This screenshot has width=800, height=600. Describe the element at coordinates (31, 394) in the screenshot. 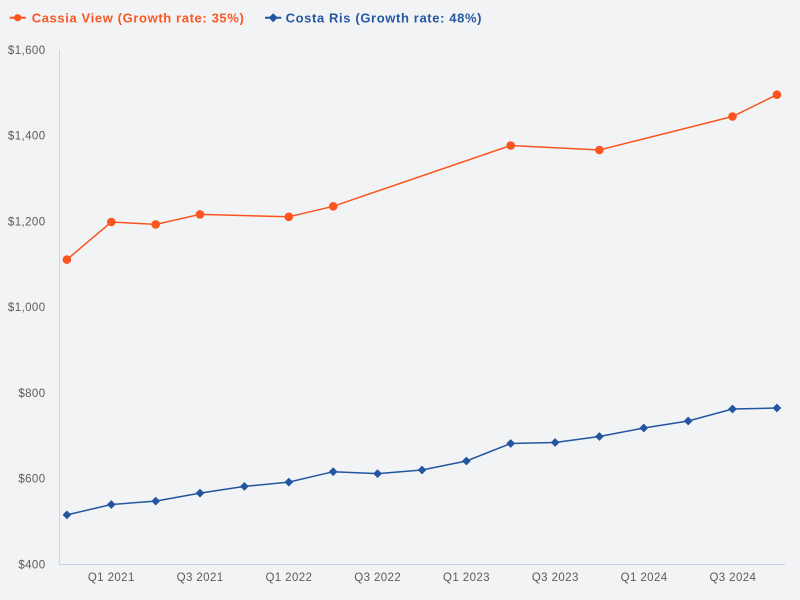

I see `svg-text: $800` at that location.